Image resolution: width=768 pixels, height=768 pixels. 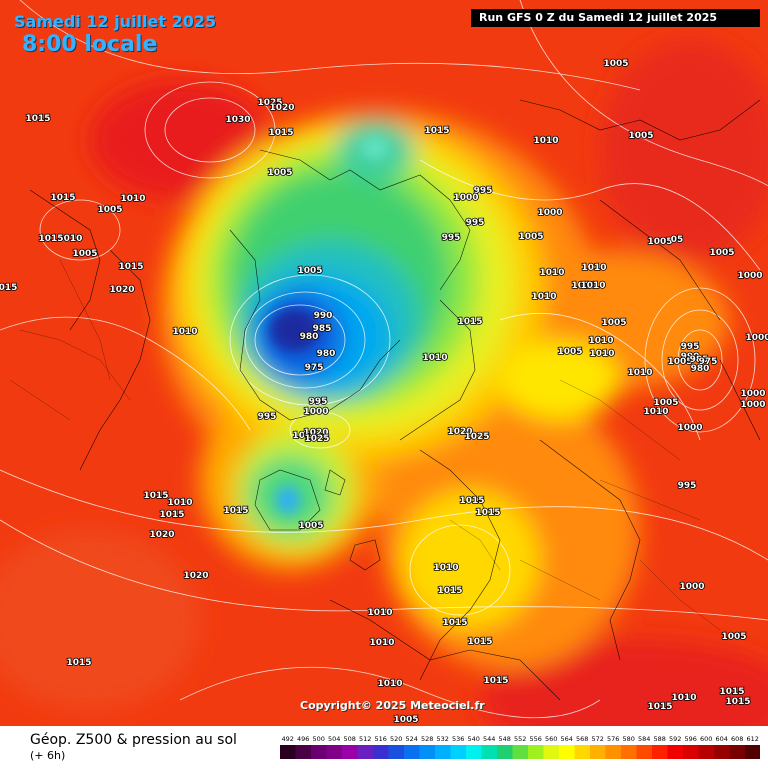 What do you see at coordinates (753, 739) in the screenshot?
I see `legend-tick-label: 612` at bounding box center [753, 739].